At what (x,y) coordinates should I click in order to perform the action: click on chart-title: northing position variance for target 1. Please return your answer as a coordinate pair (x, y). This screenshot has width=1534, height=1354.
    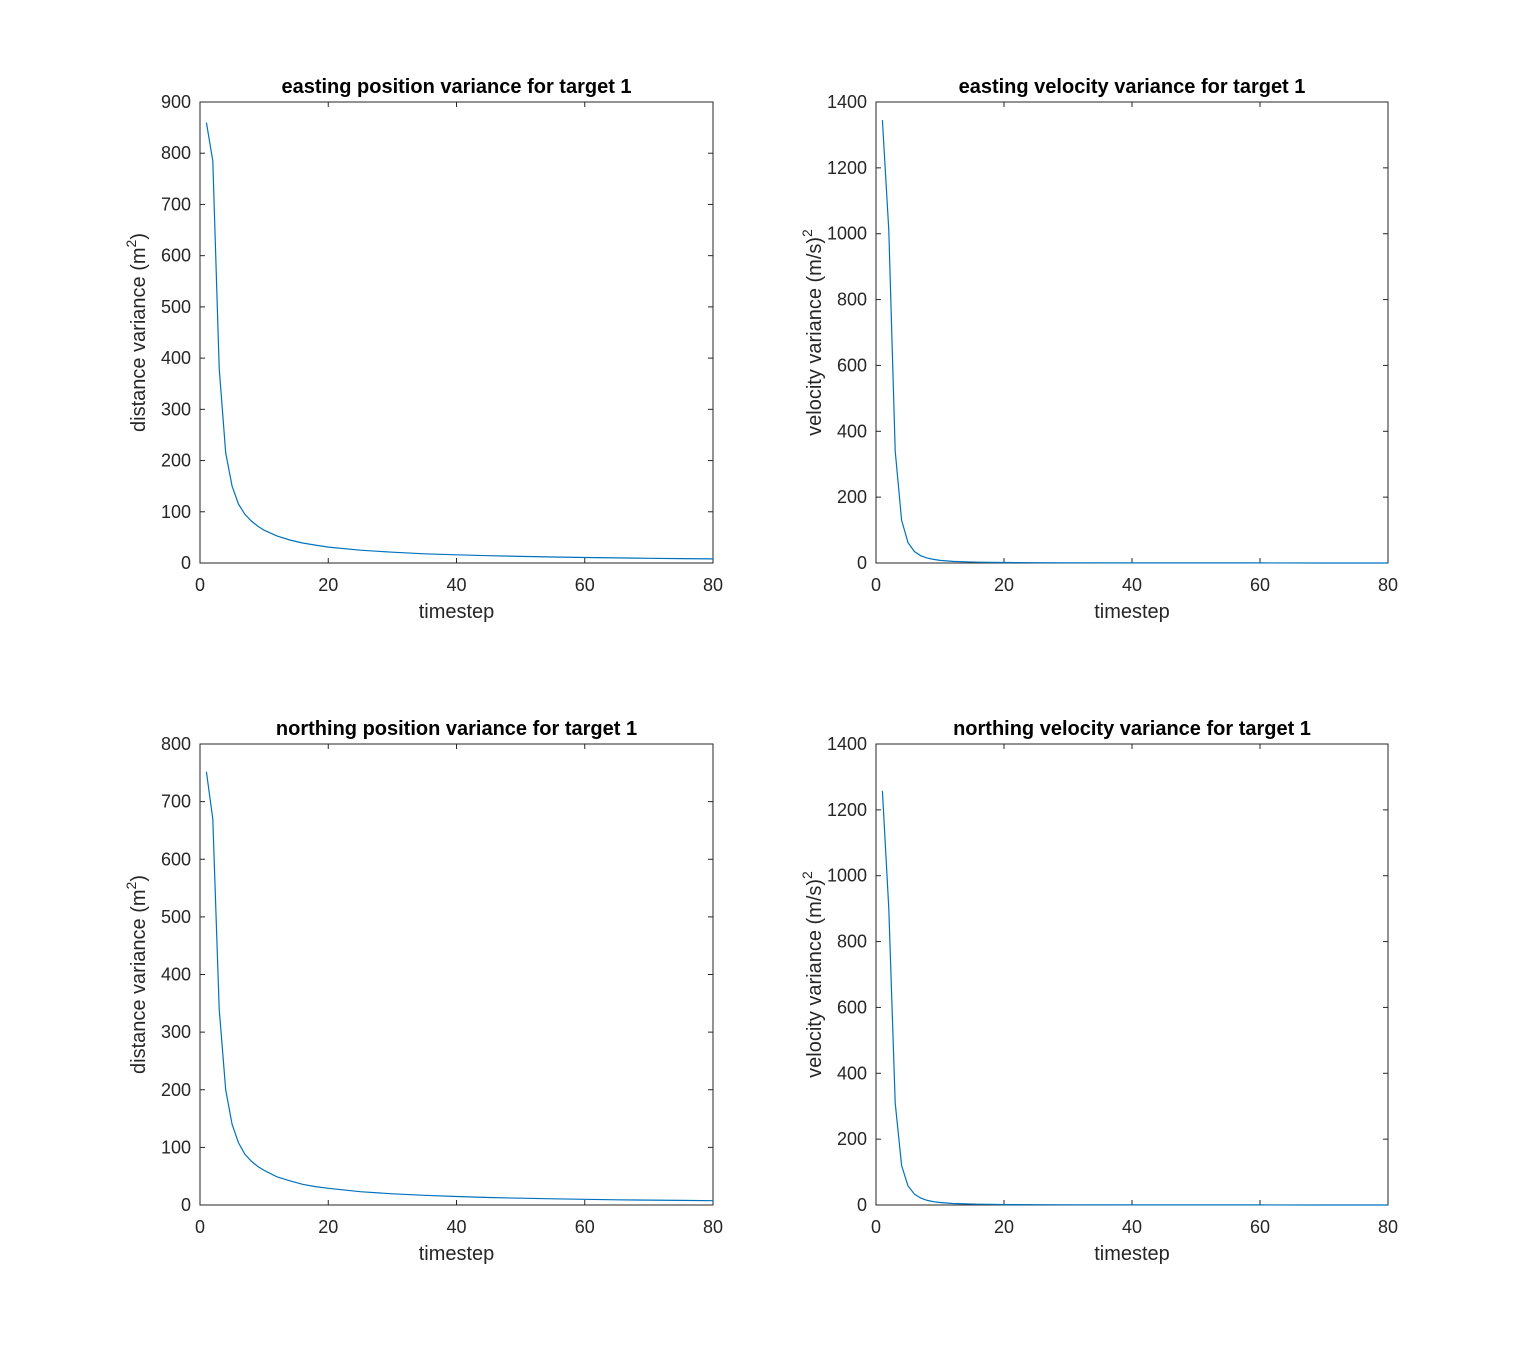
    Looking at the image, I should click on (456, 729).